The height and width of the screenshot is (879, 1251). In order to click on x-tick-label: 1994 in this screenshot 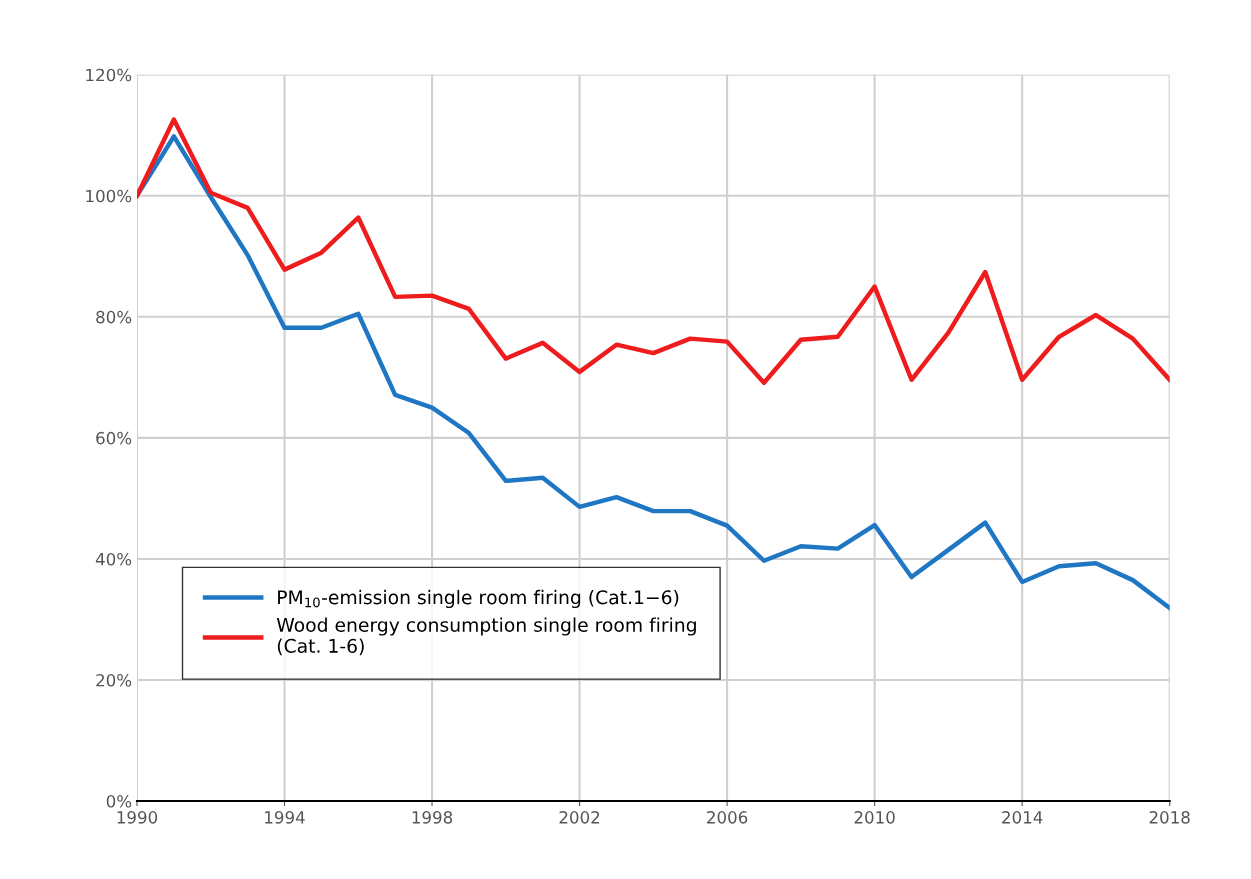, I will do `click(285, 817)`.